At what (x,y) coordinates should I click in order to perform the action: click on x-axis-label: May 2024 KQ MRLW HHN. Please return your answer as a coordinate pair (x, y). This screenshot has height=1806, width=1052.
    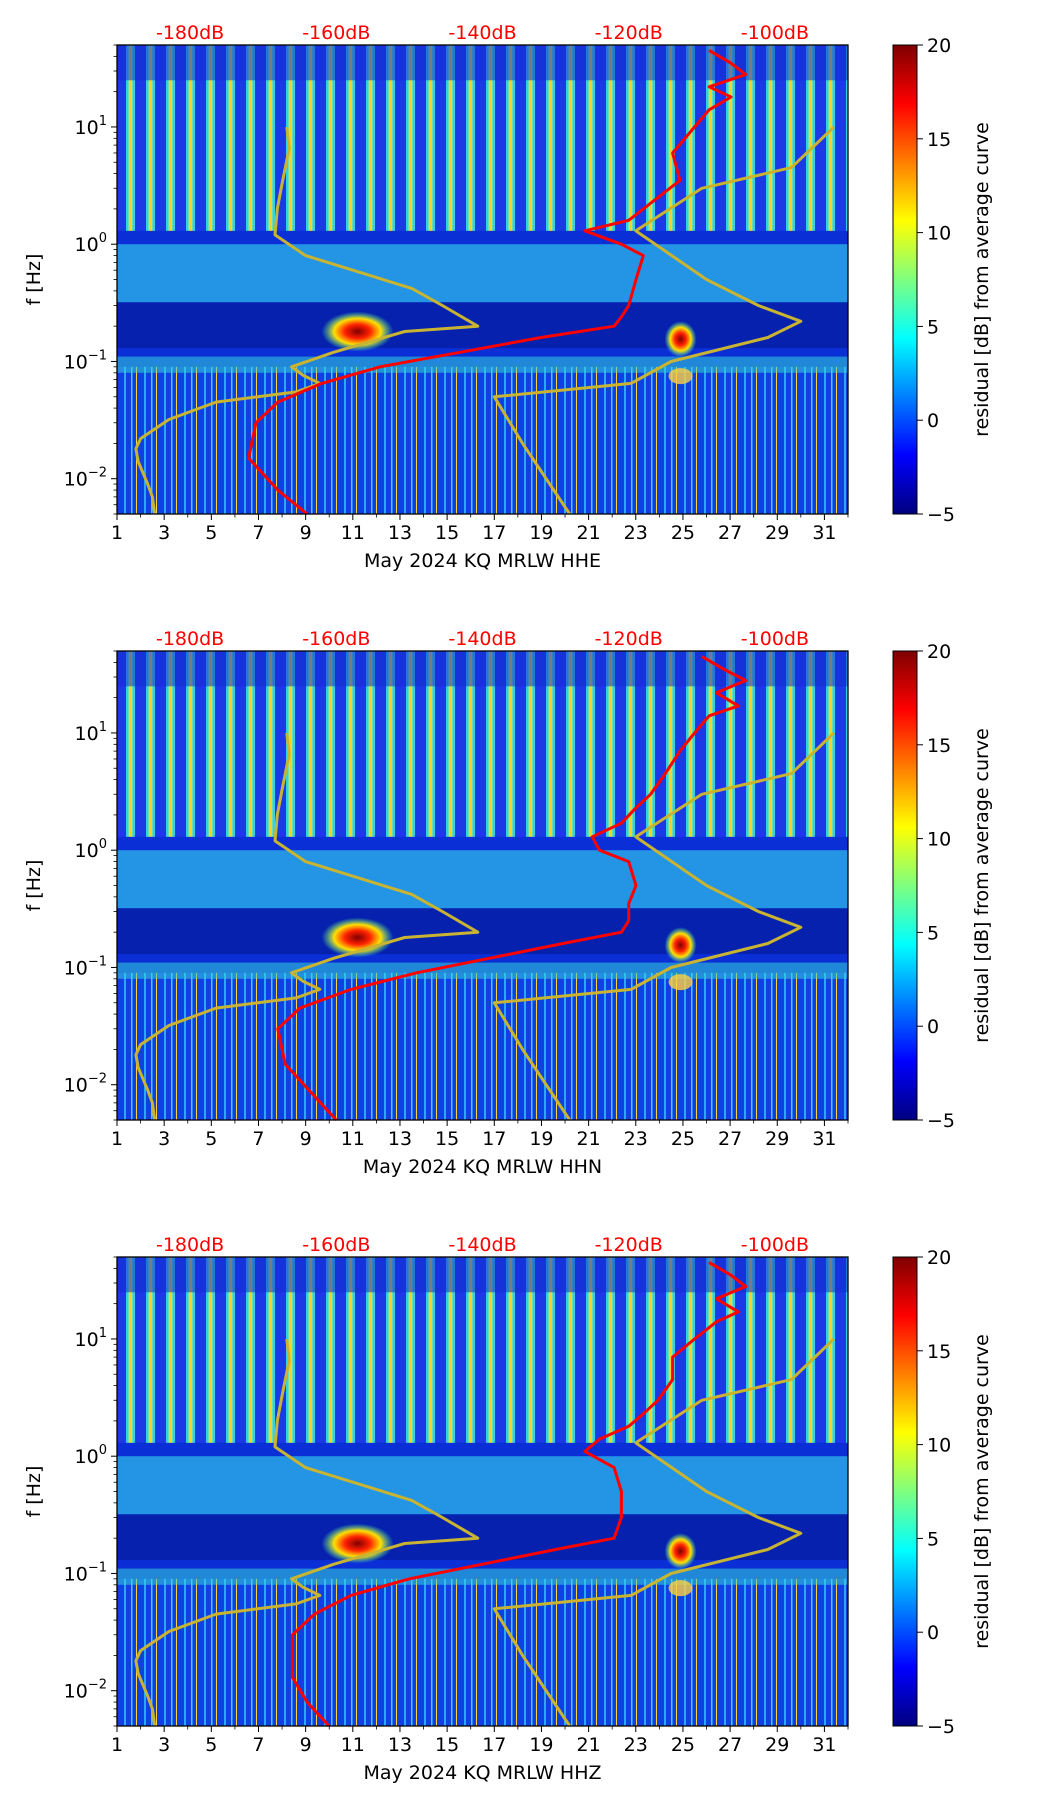
    Looking at the image, I should click on (482, 1167).